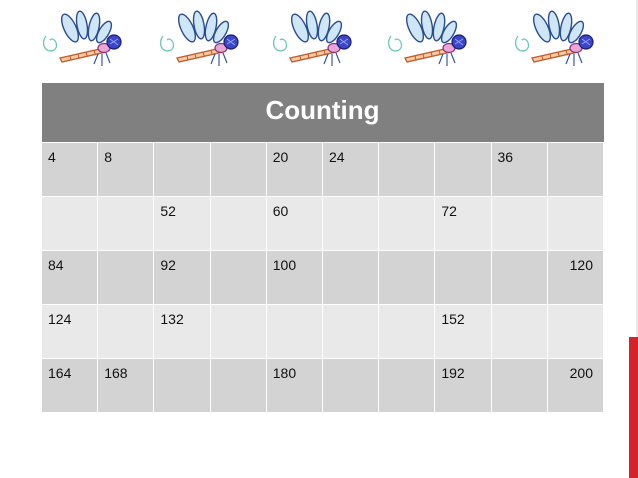 The height and width of the screenshot is (478, 638). I want to click on table-cell: 192, so click(463, 385).